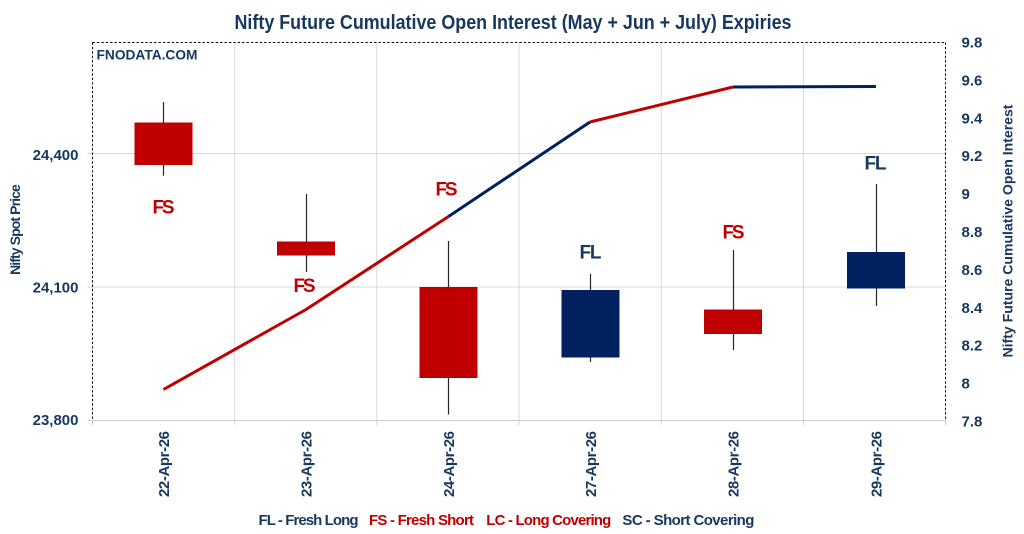  What do you see at coordinates (449, 464) in the screenshot?
I see `svg-text: 24-Apr-26` at bounding box center [449, 464].